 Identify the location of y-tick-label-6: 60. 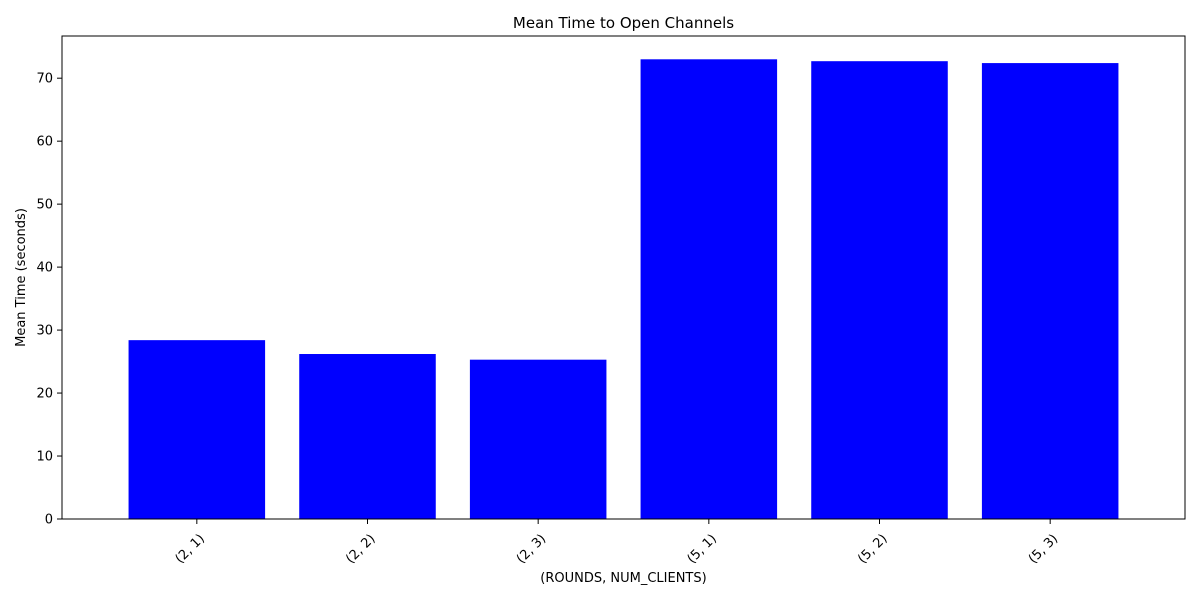
(44, 142).